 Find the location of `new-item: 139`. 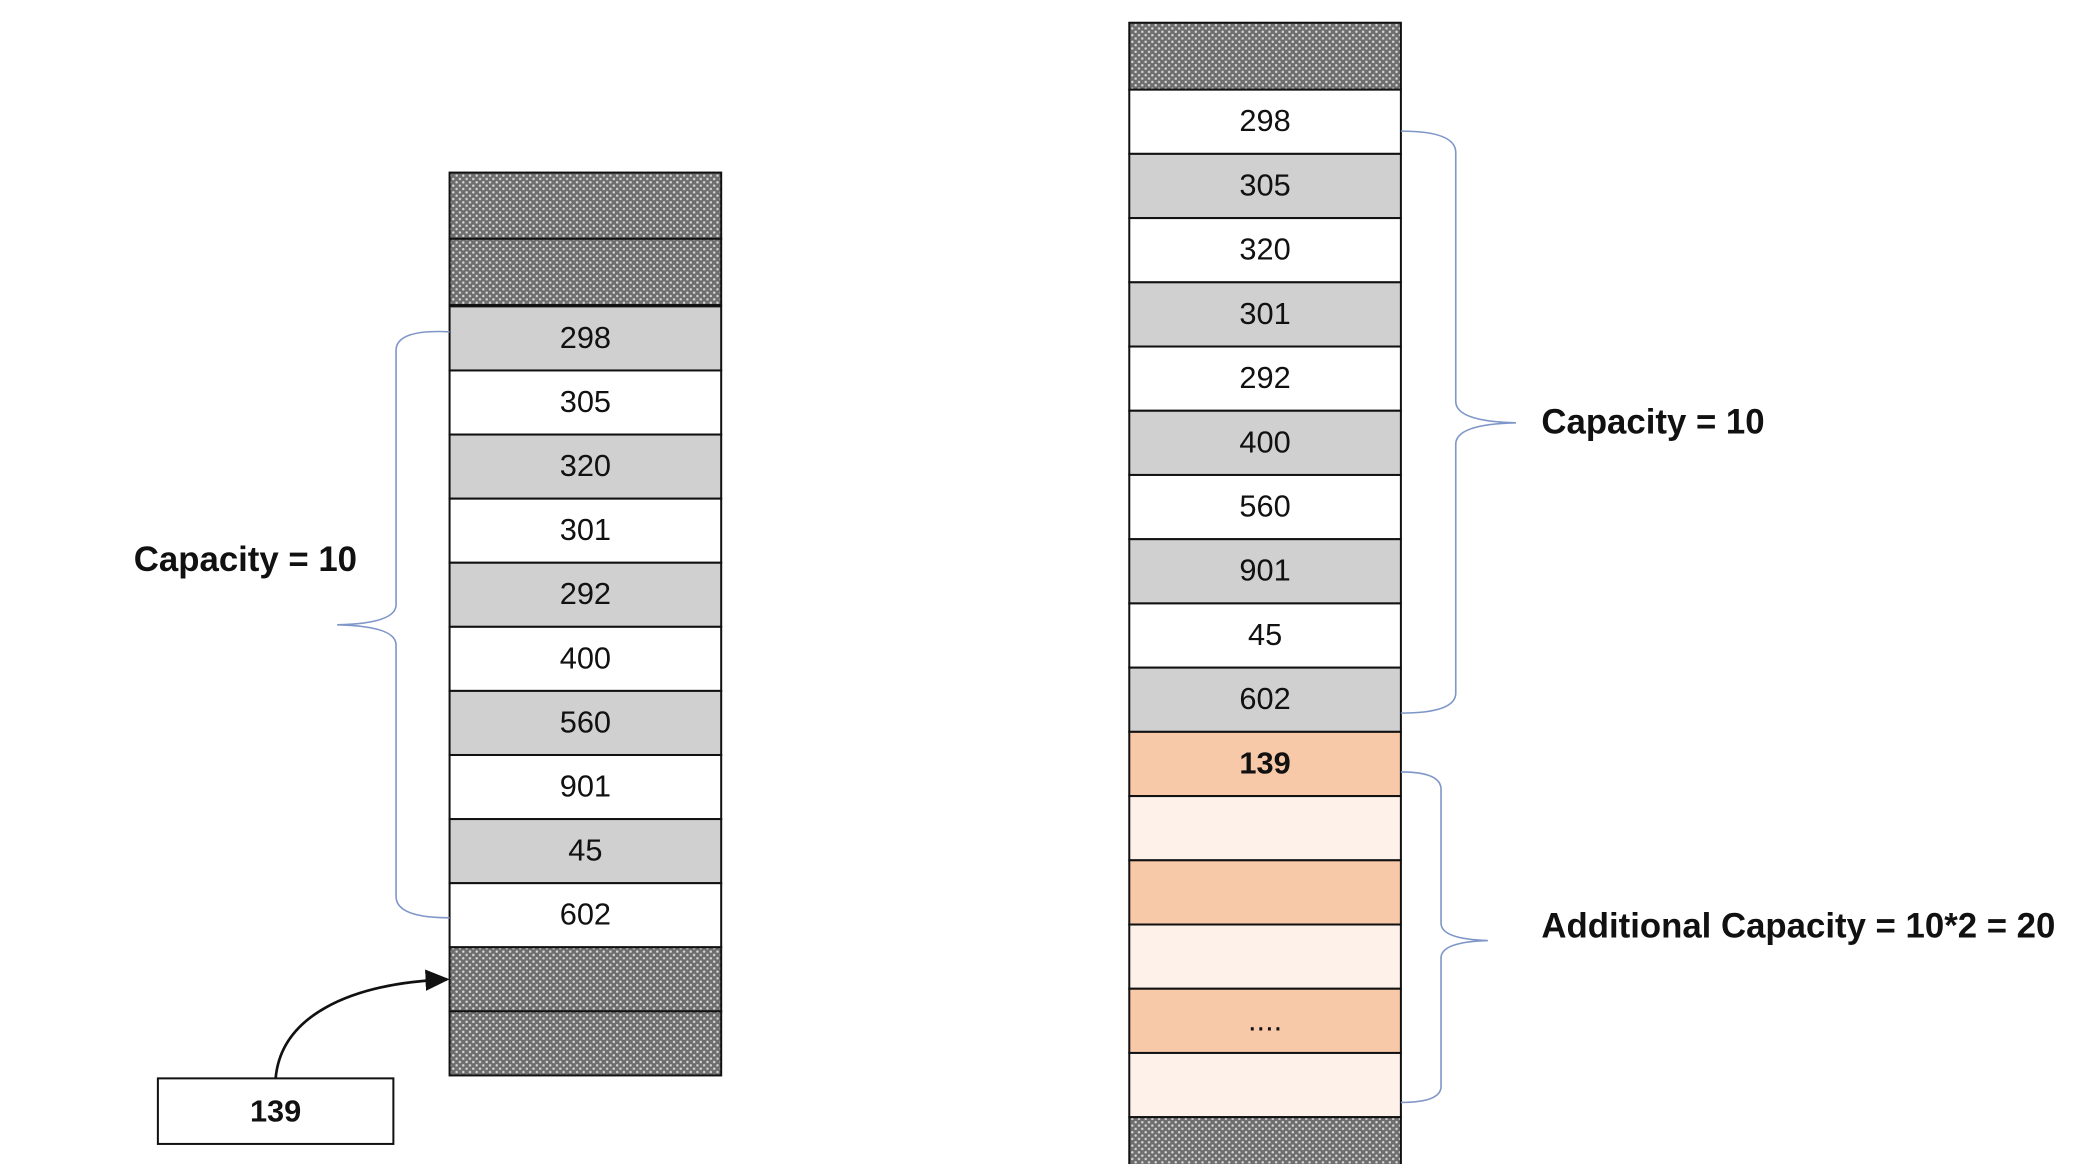

new-item: 139 is located at coordinates (275, 1110).